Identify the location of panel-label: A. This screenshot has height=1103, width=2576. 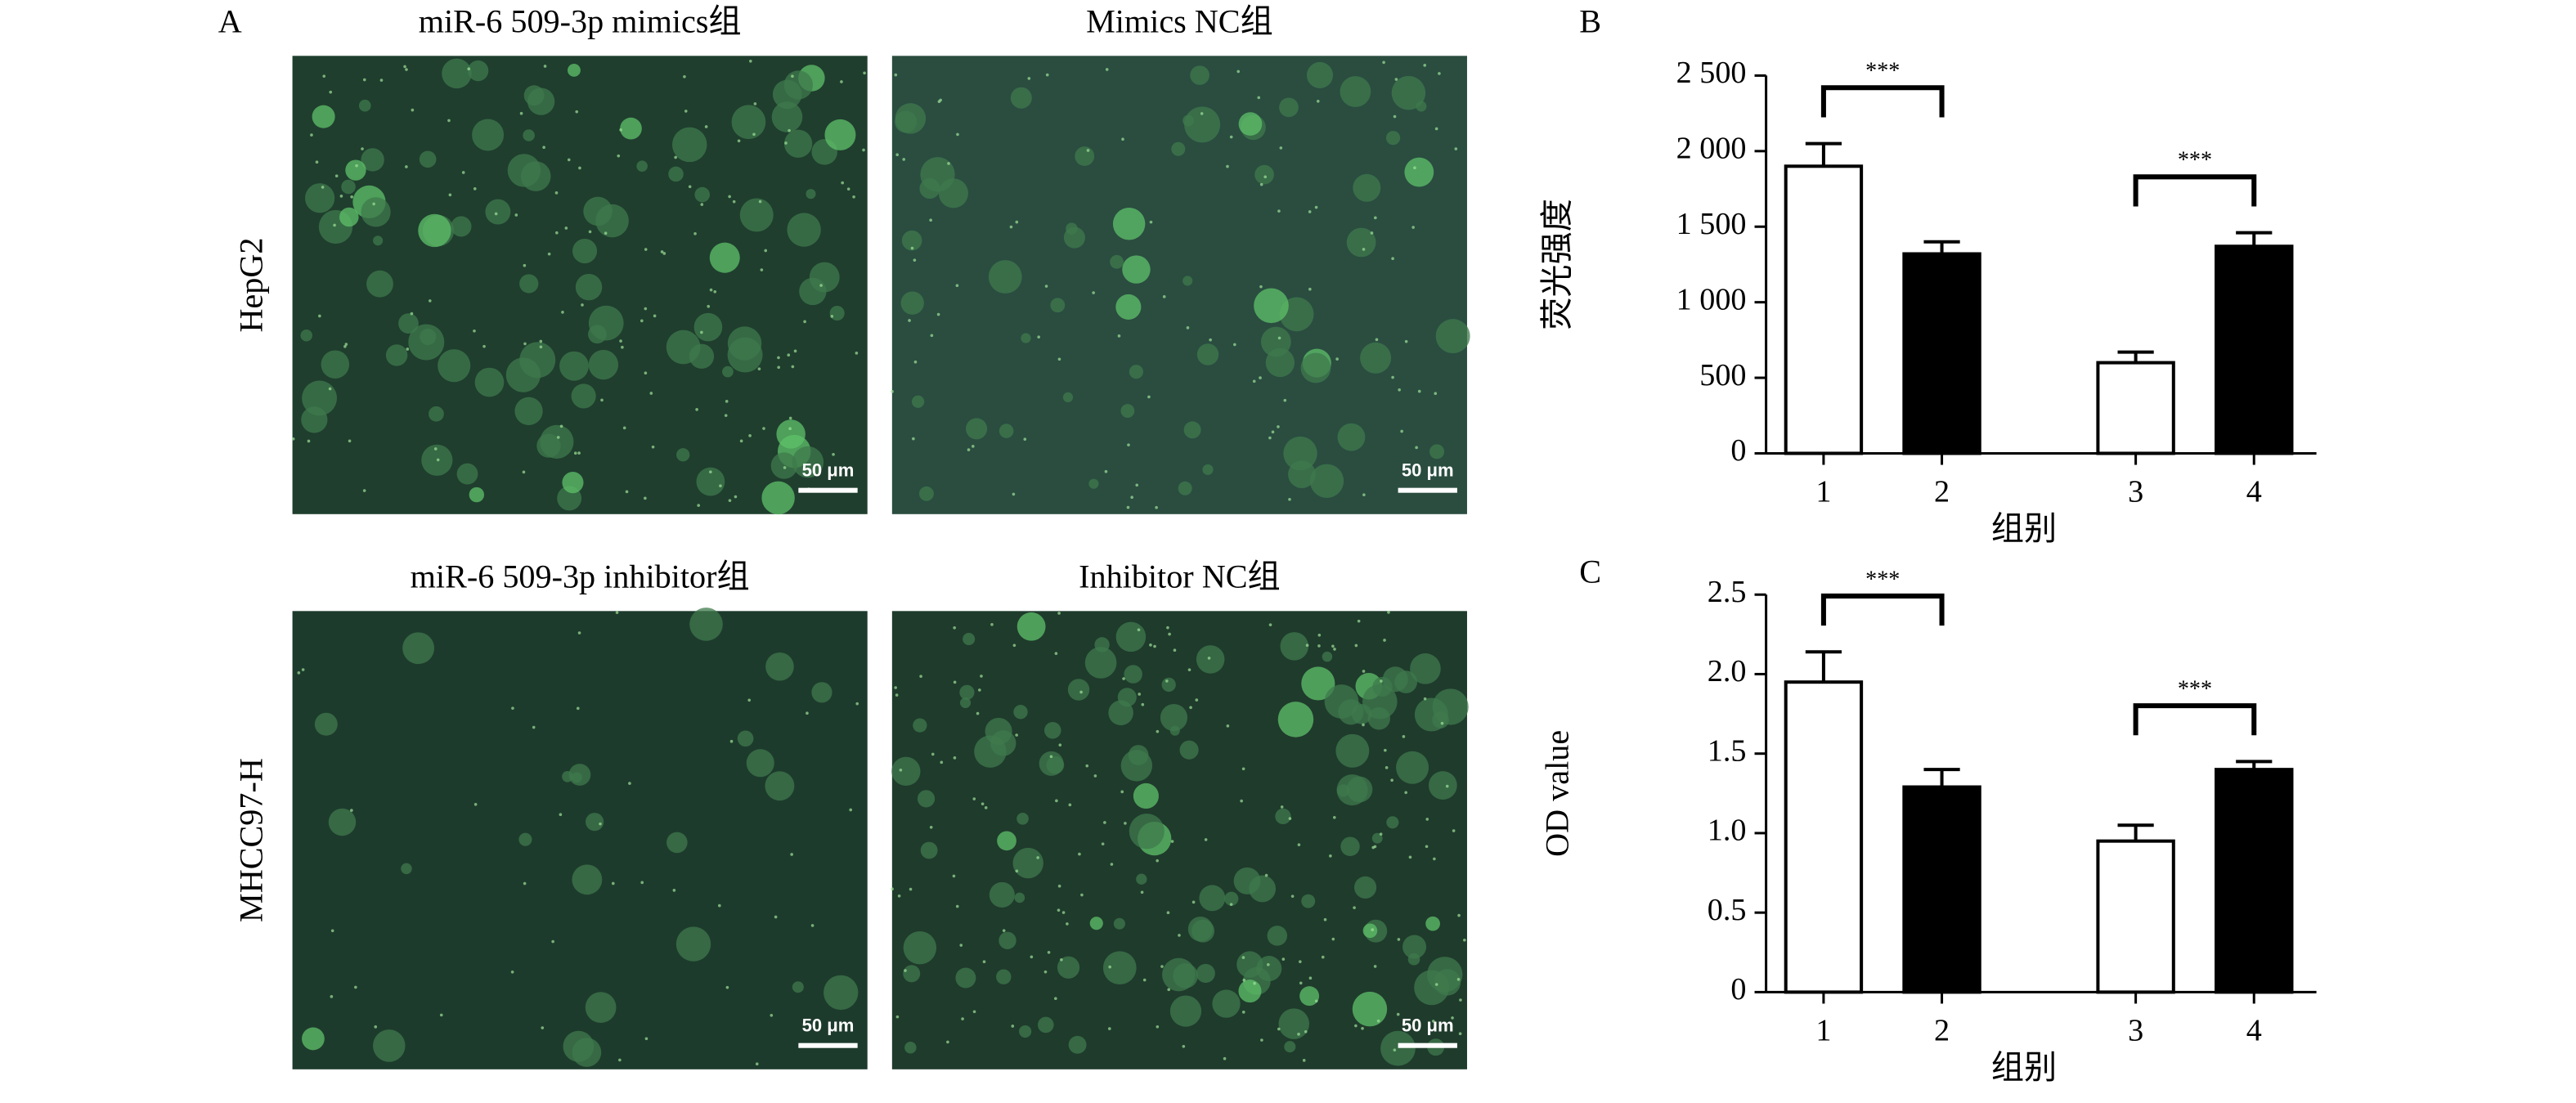
(230, 20).